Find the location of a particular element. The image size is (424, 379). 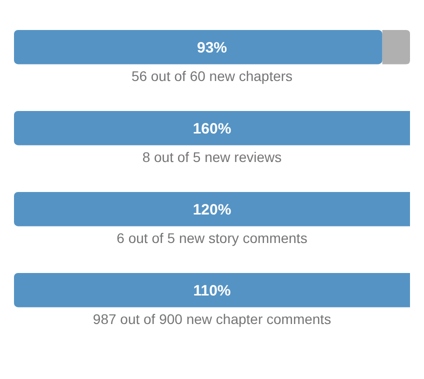

category-label: 6 out of 5 new story comments is located at coordinates (212, 238).